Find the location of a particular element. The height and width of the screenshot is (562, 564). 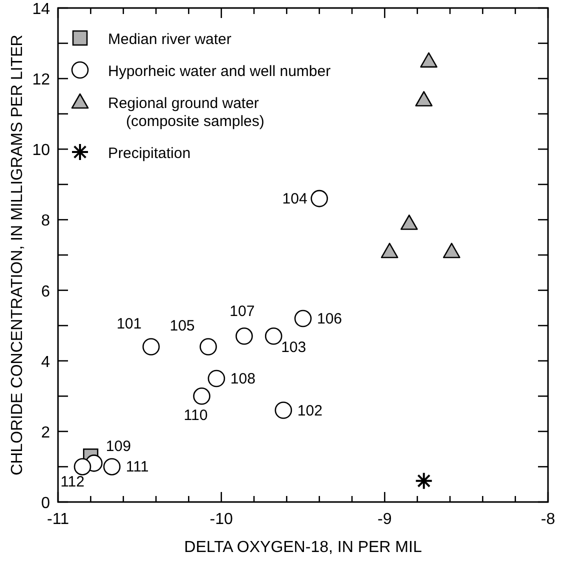

annotation: 104 is located at coordinates (295, 199).